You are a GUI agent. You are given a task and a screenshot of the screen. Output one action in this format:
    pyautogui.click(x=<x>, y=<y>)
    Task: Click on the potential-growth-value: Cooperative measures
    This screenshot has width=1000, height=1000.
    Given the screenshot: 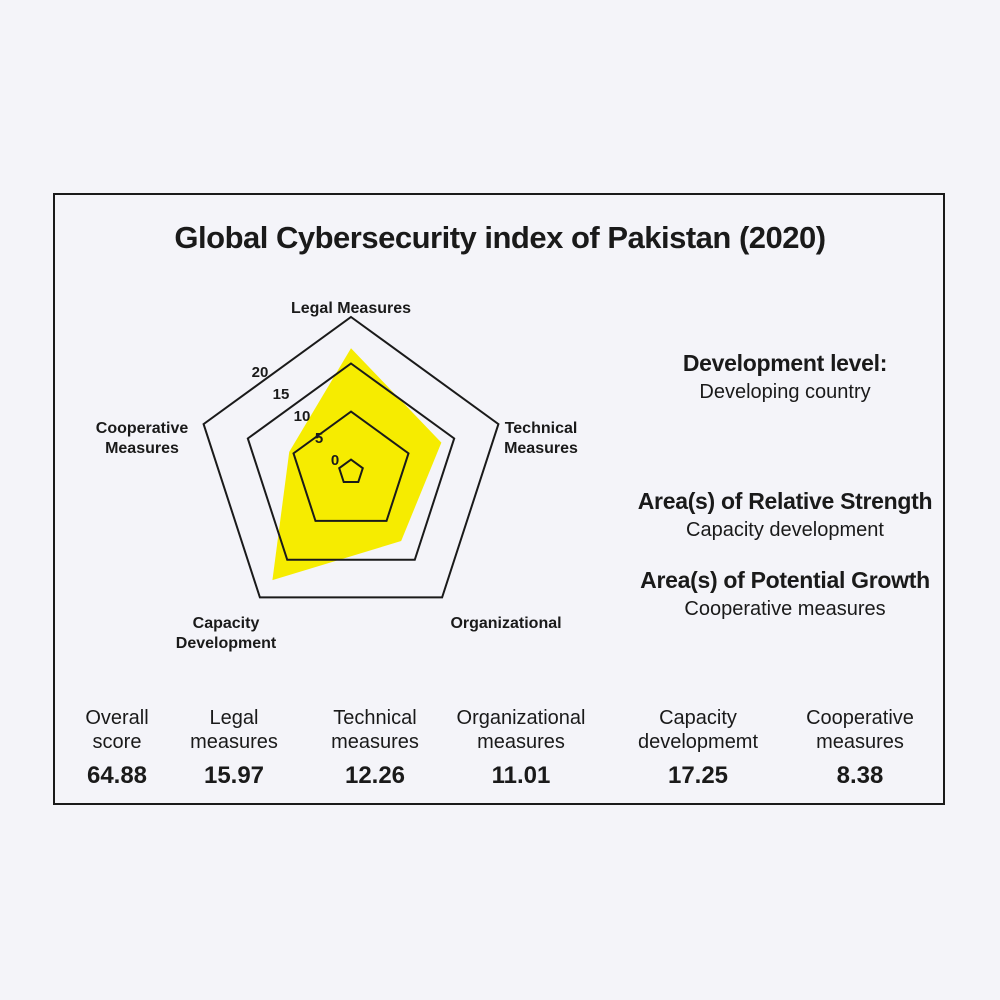 What is the action you would take?
    pyautogui.click(x=785, y=609)
    